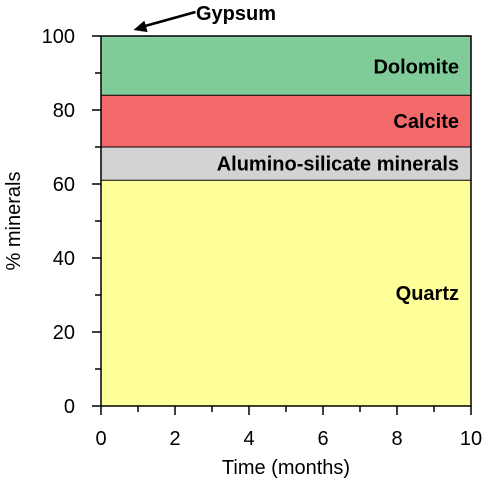  What do you see at coordinates (64, 333) in the screenshot?
I see `y-tick-label-20: 20` at bounding box center [64, 333].